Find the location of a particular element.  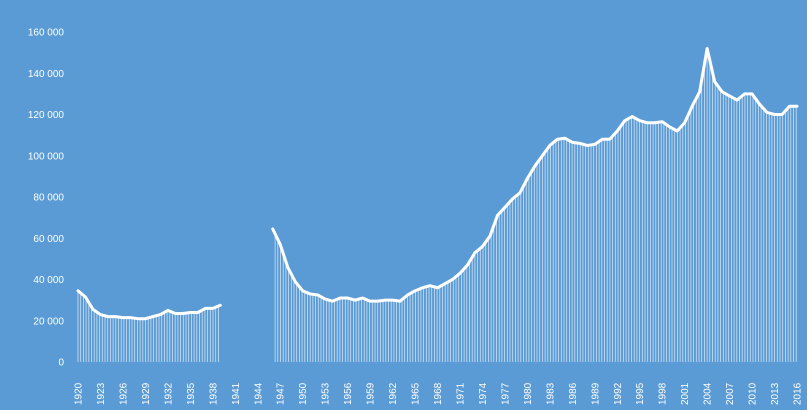

x-tick-label: 1971 is located at coordinates (460, 393).